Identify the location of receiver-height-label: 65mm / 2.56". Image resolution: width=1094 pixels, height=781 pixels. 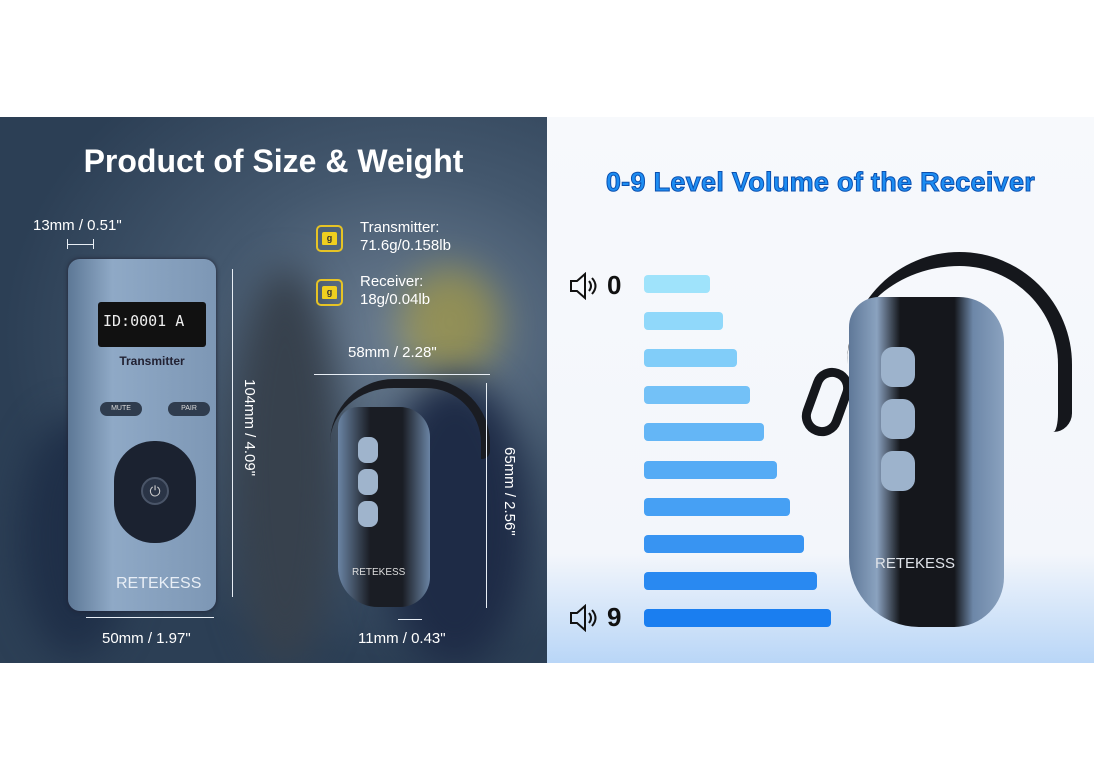
(509, 491).